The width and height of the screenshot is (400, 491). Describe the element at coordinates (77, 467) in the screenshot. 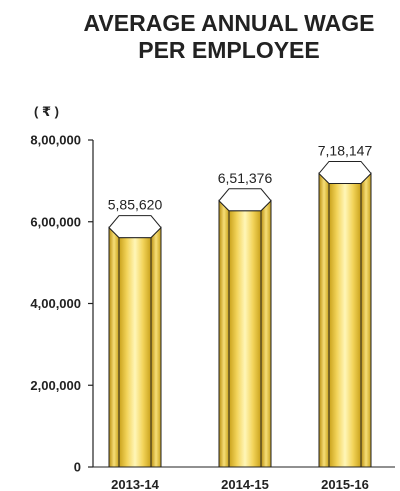

I see `y-tick-label: 0` at that location.